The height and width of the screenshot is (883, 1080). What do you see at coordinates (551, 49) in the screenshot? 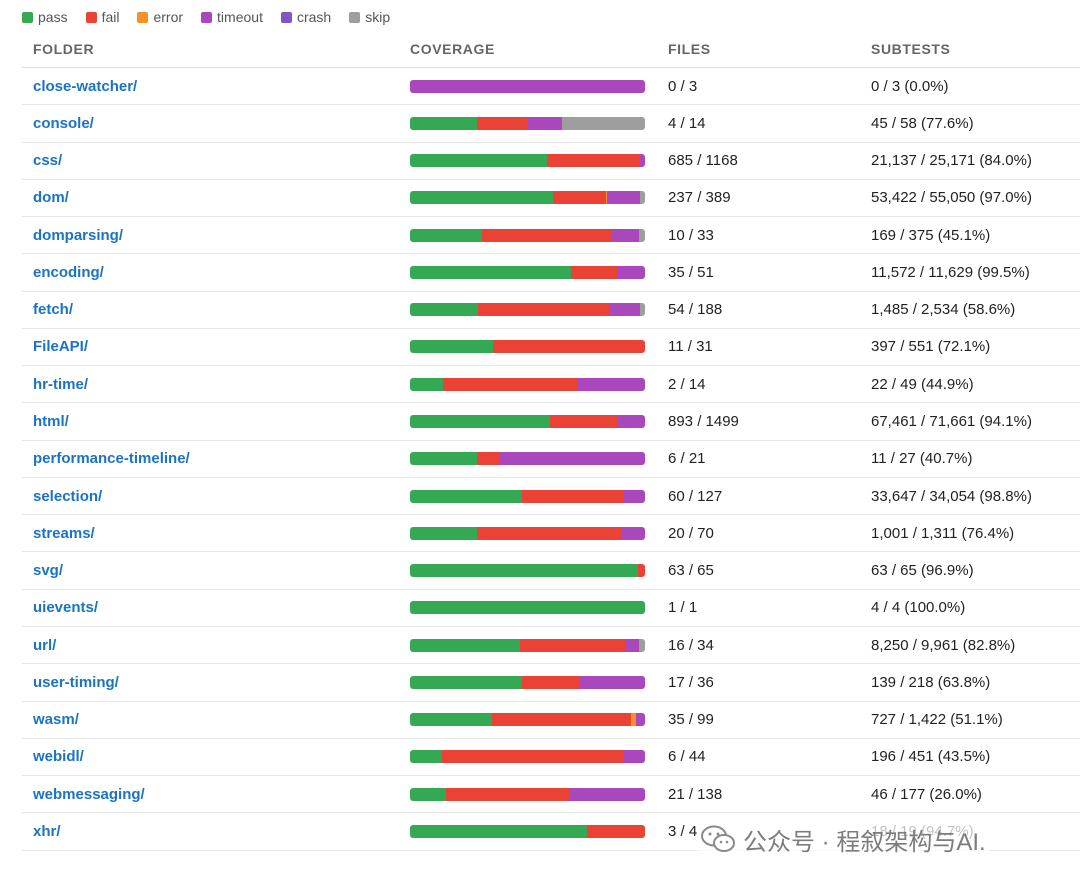
I see `table-header: FOLDER COVERAGE FILES SUBTESTS` at bounding box center [551, 49].